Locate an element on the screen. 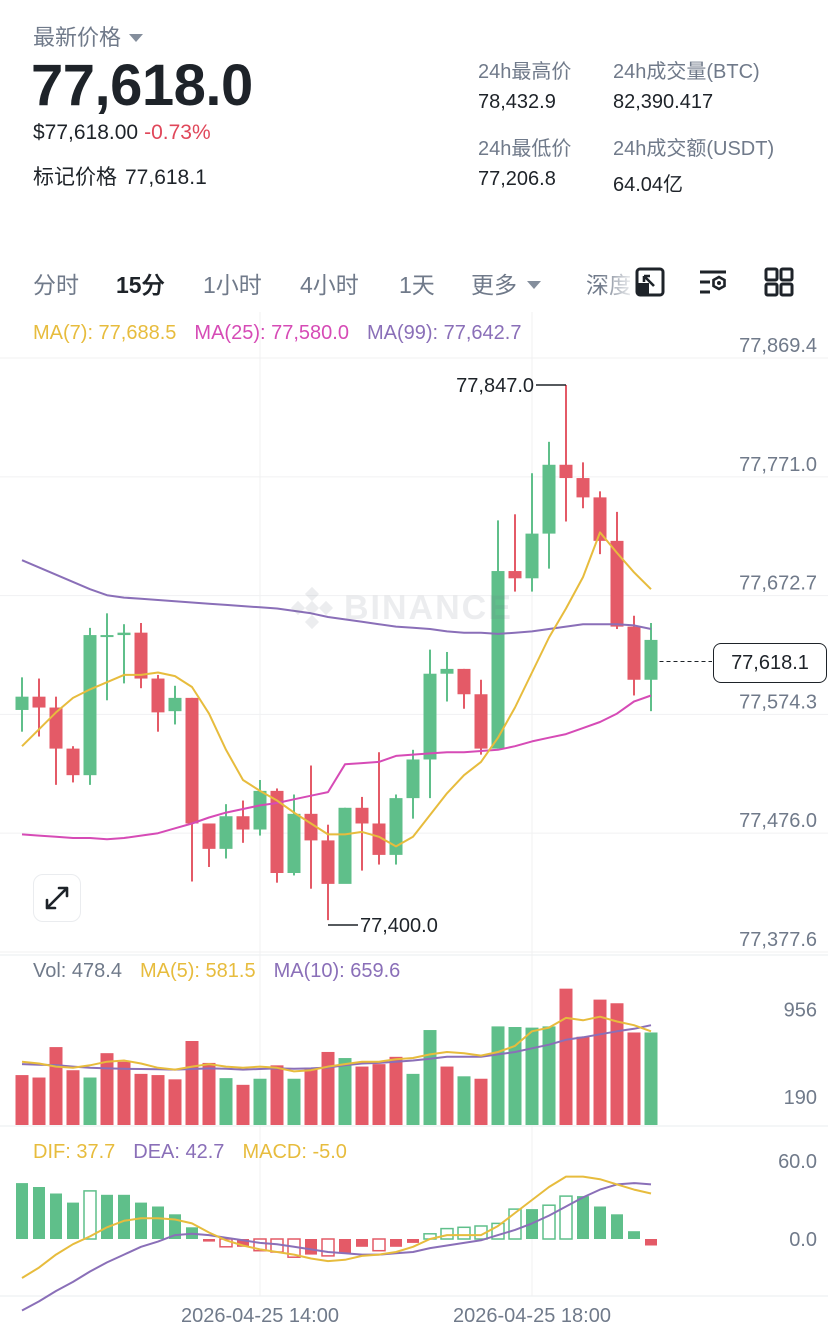  price-axis-label: 77,672.7 is located at coordinates (778, 584).